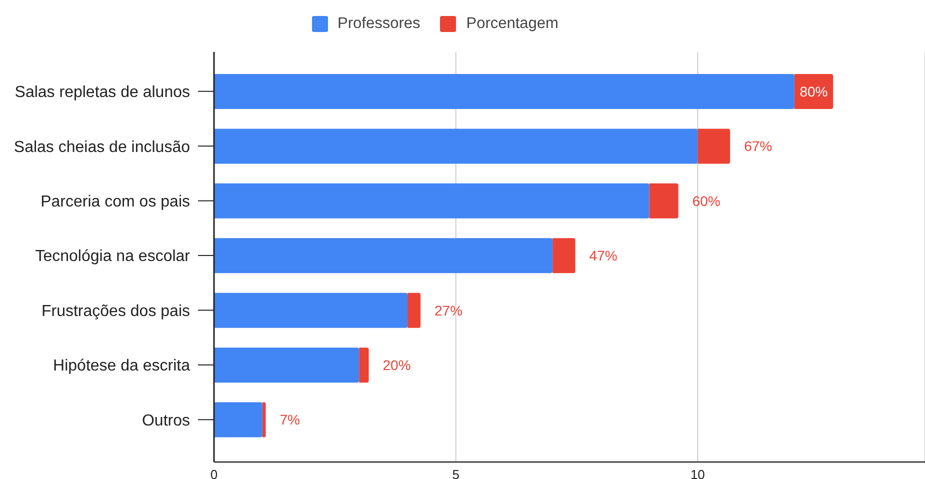  What do you see at coordinates (214, 473) in the screenshot?
I see `x-tick-label: 0` at bounding box center [214, 473].